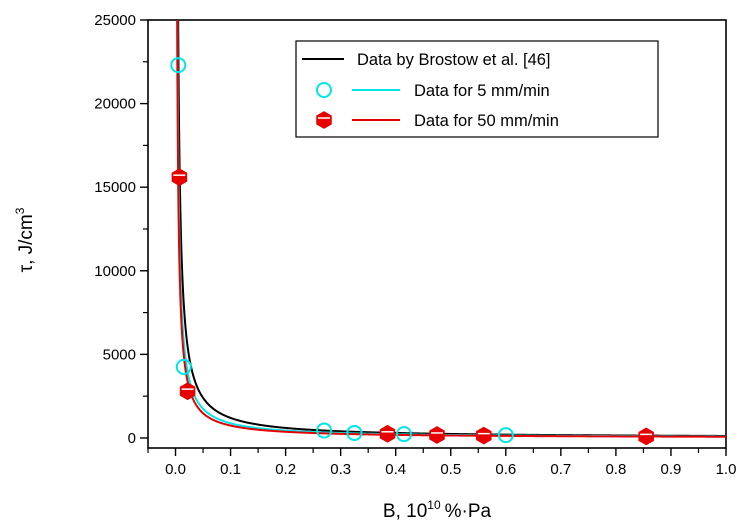 Image resolution: width=742 pixels, height=524 pixels. Describe the element at coordinates (434, 505) in the screenshot. I see `x-axis-title-superscript: 10` at that location.